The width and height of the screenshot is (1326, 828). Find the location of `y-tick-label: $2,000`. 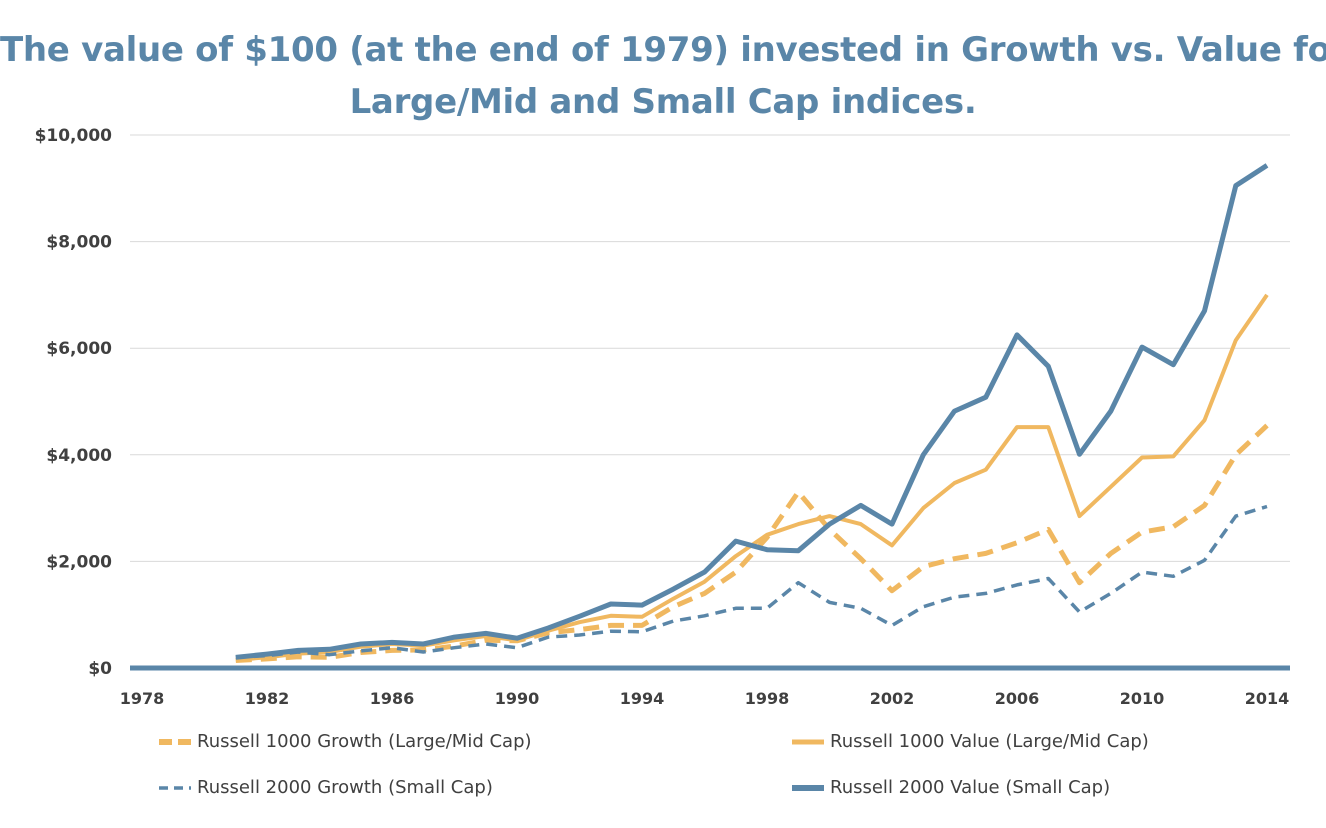

y-tick-label: $2,000 is located at coordinates (79, 562).